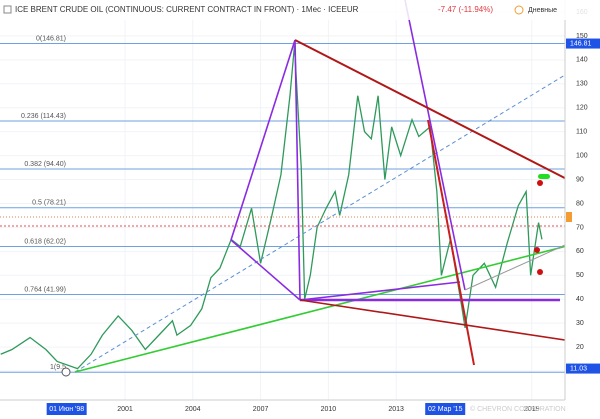 Image resolution: width=600 pixels, height=419 pixels. Describe the element at coordinates (580, 347) in the screenshot. I see `y-tick-label: 20` at that location.